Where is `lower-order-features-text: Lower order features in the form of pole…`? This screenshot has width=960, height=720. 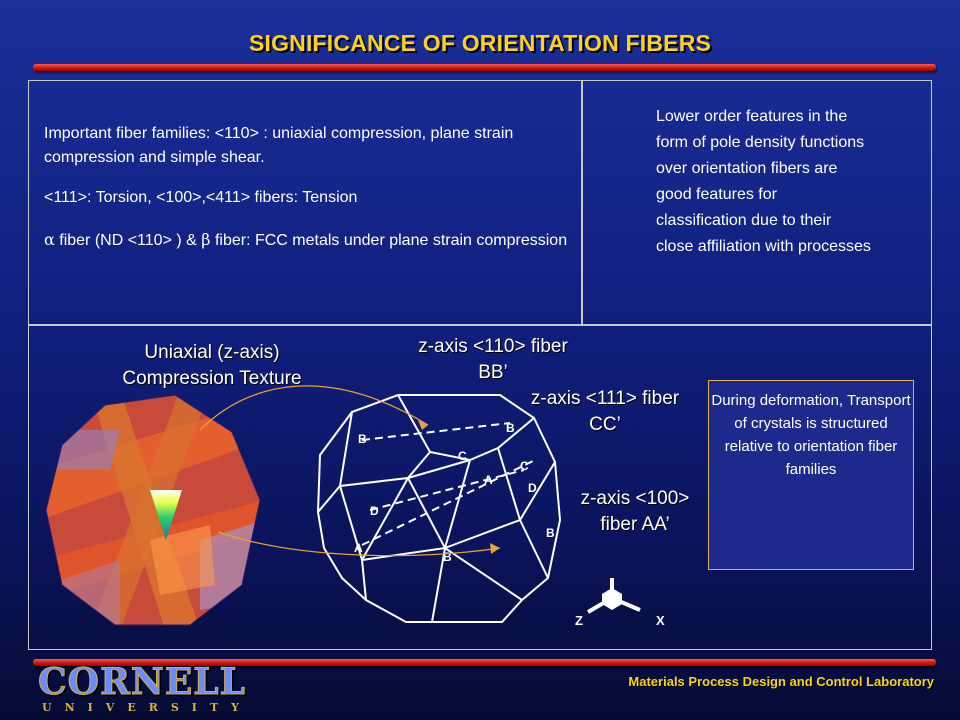
lower-order-features-text: Lower order features in the form of pole… is located at coordinates (763, 181).